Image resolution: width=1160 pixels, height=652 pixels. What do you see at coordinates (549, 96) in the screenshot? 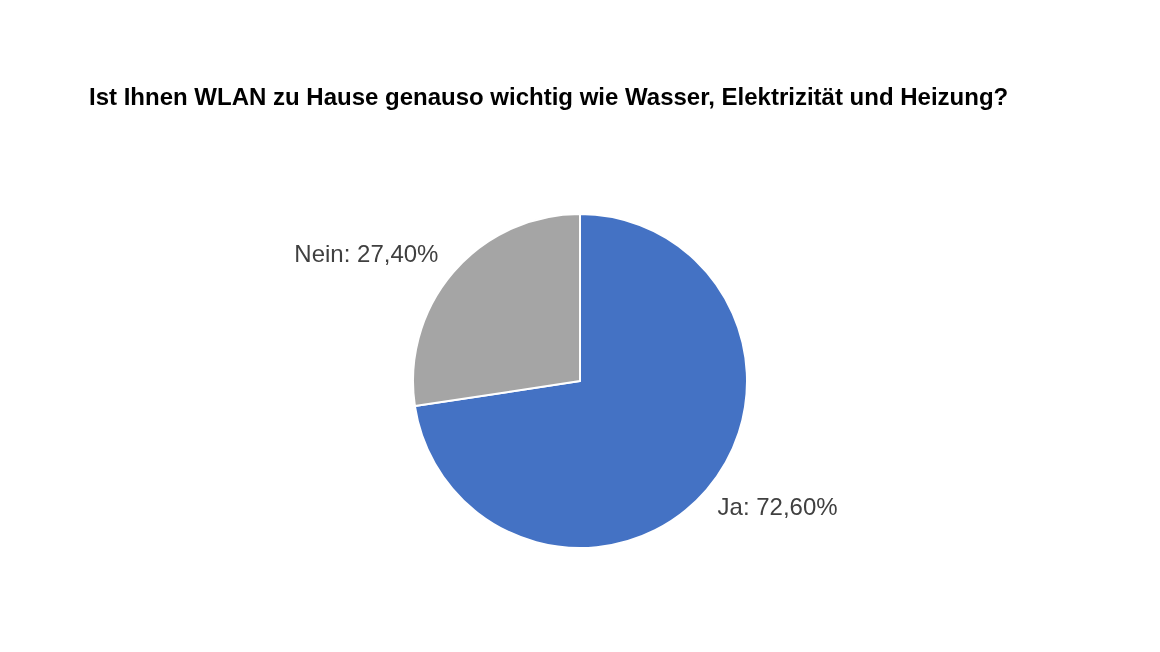
I see `chart-title: Ist Ihnen WLAN zu Hause genauso wichtig wie Wasser, Elektrizität und Heizung?` at bounding box center [549, 96].